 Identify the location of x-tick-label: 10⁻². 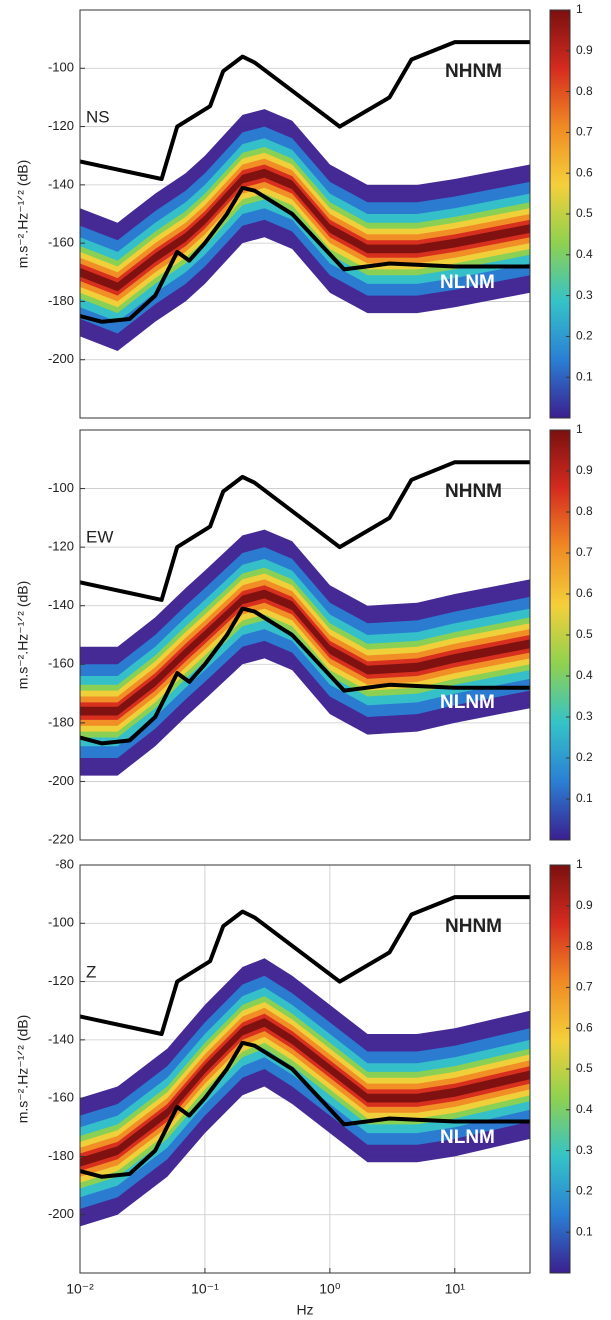
(80, 1289).